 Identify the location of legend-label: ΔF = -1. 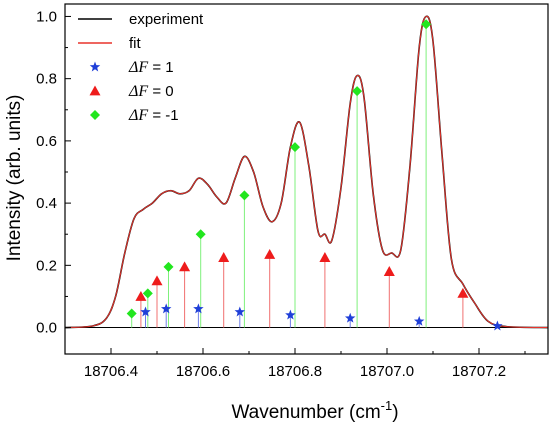
(153, 115).